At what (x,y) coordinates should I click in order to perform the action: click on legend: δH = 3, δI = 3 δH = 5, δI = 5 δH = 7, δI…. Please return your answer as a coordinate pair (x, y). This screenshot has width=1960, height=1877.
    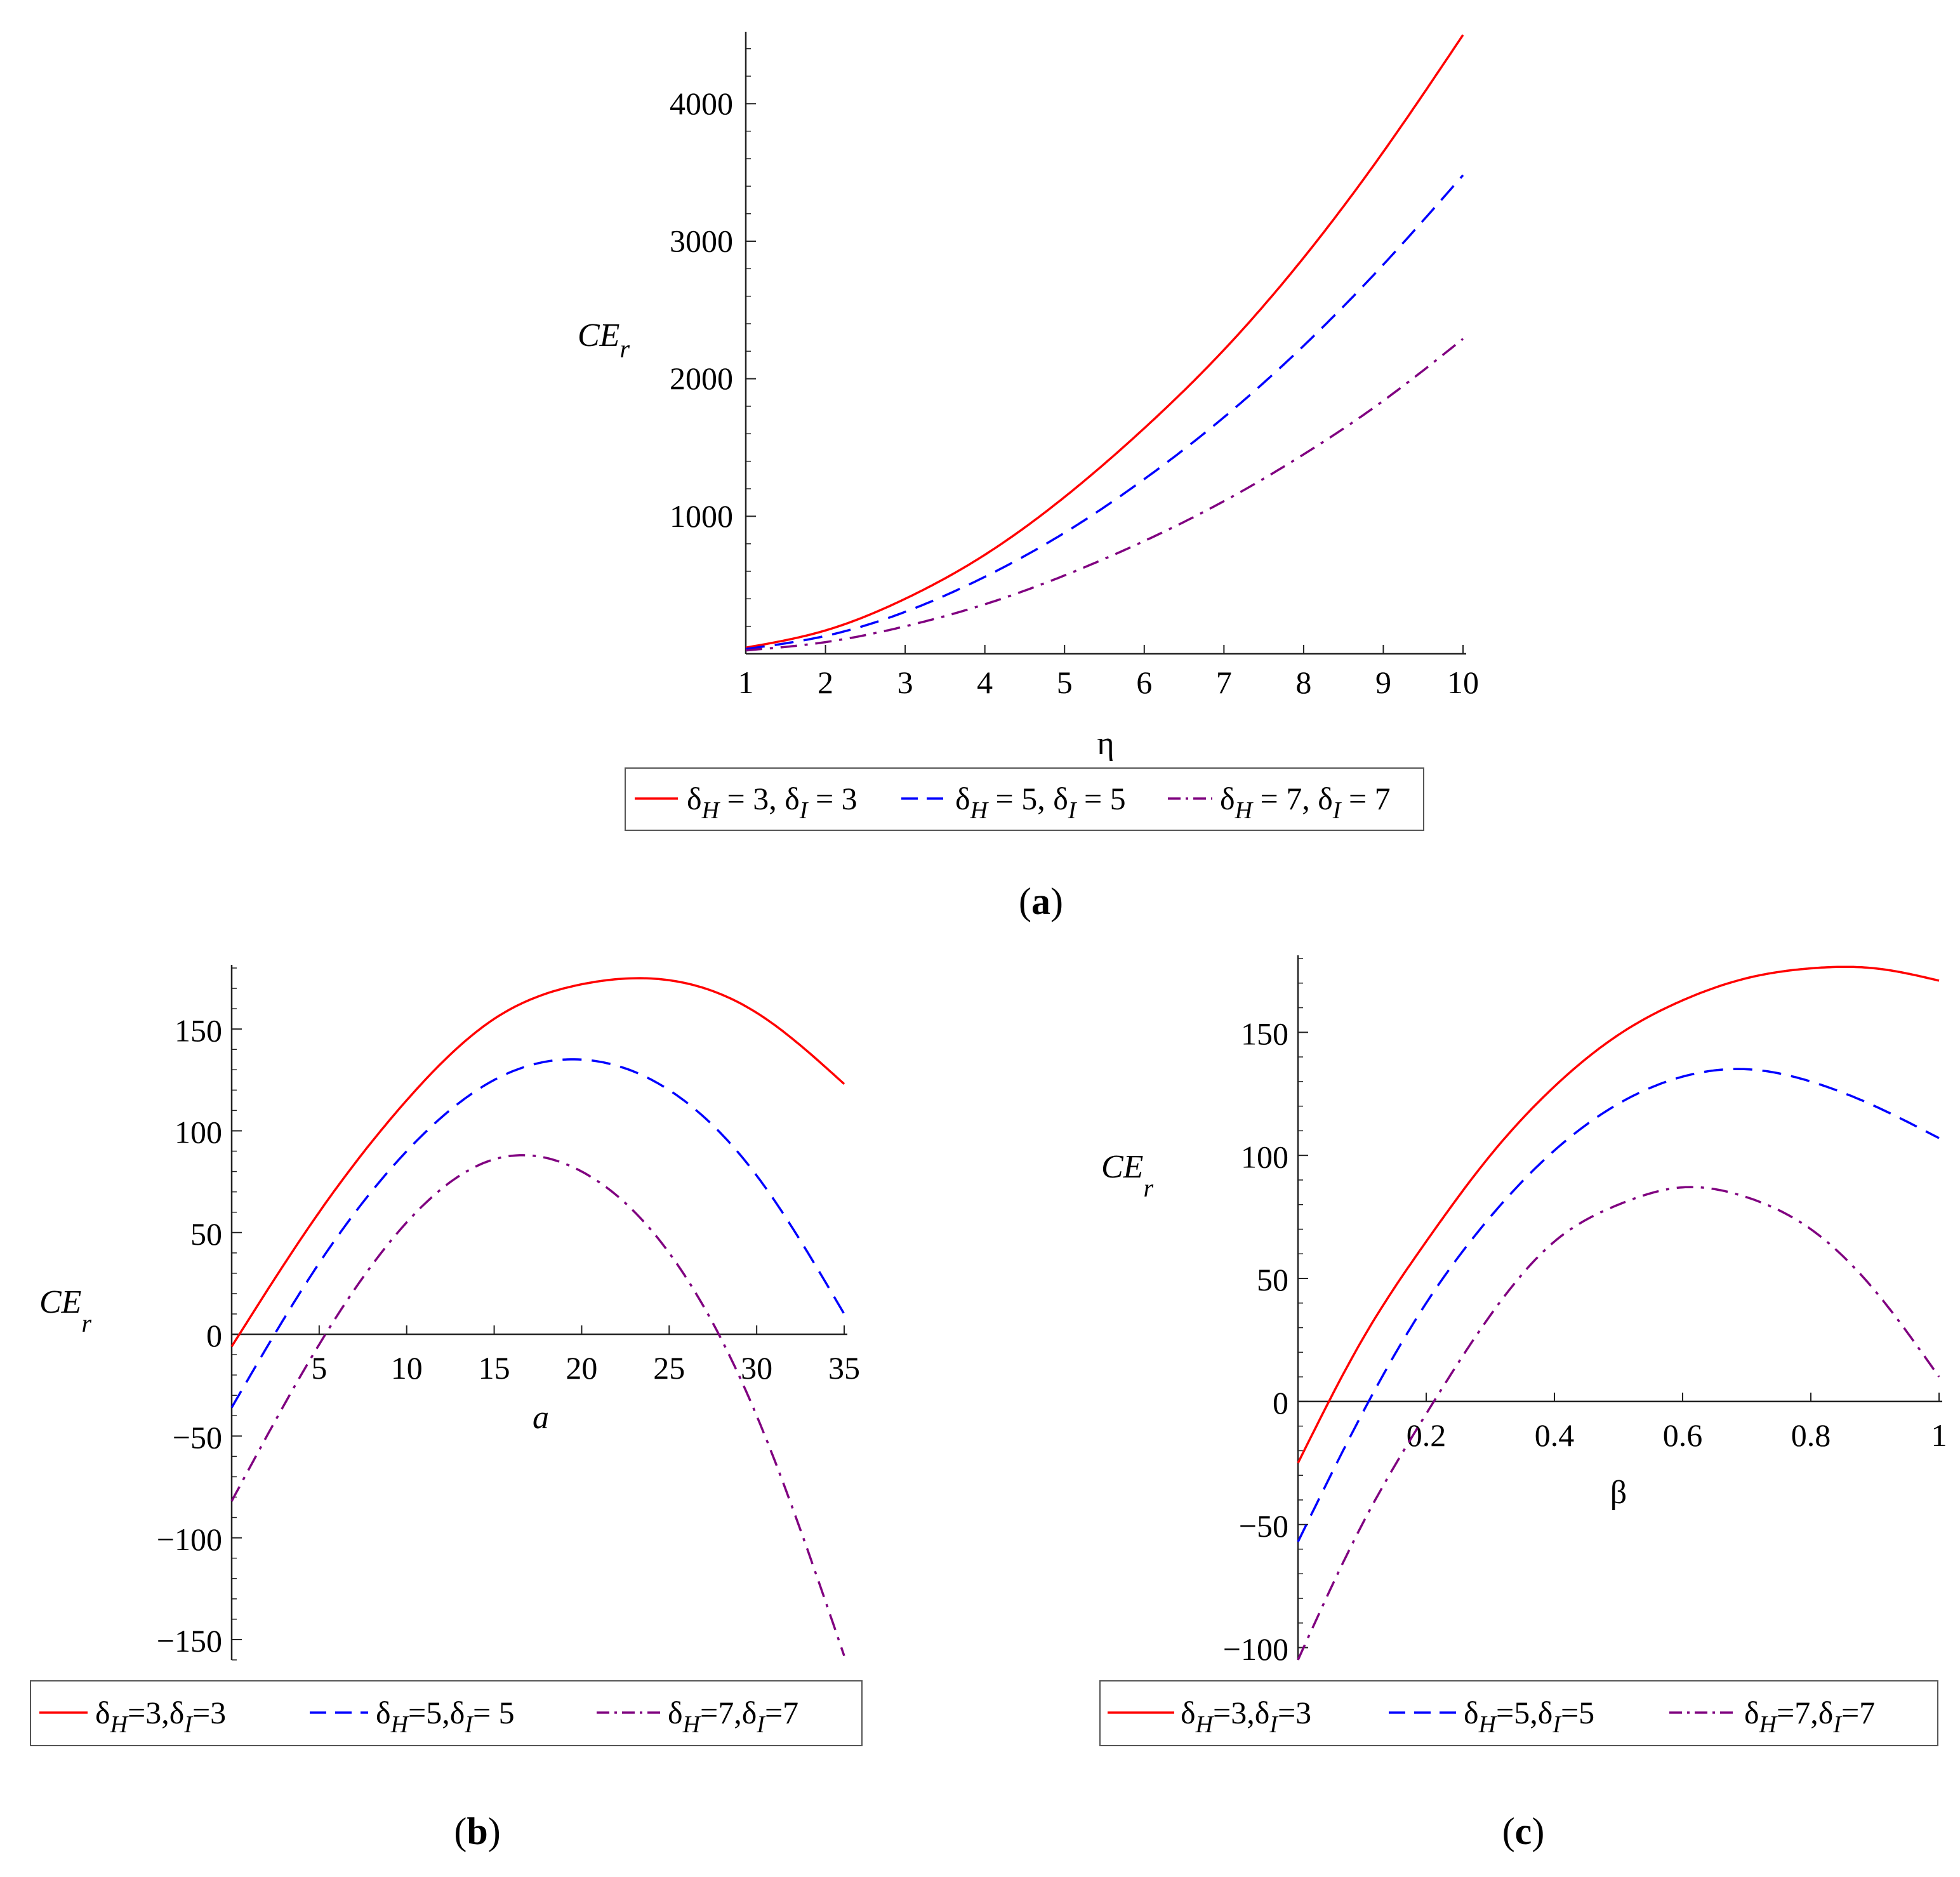
    Looking at the image, I should click on (1024, 799).